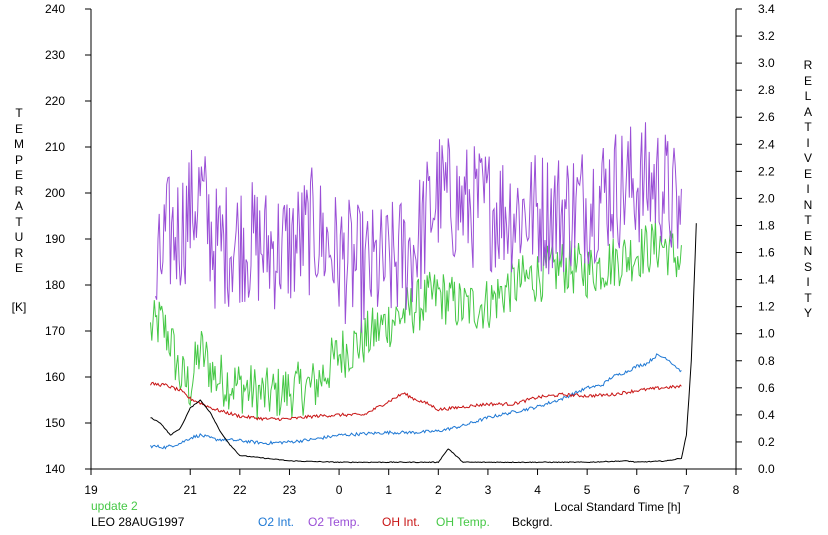 Image resolution: width=828 pixels, height=535 pixels. I want to click on x-tick-label: 19, so click(91, 490).